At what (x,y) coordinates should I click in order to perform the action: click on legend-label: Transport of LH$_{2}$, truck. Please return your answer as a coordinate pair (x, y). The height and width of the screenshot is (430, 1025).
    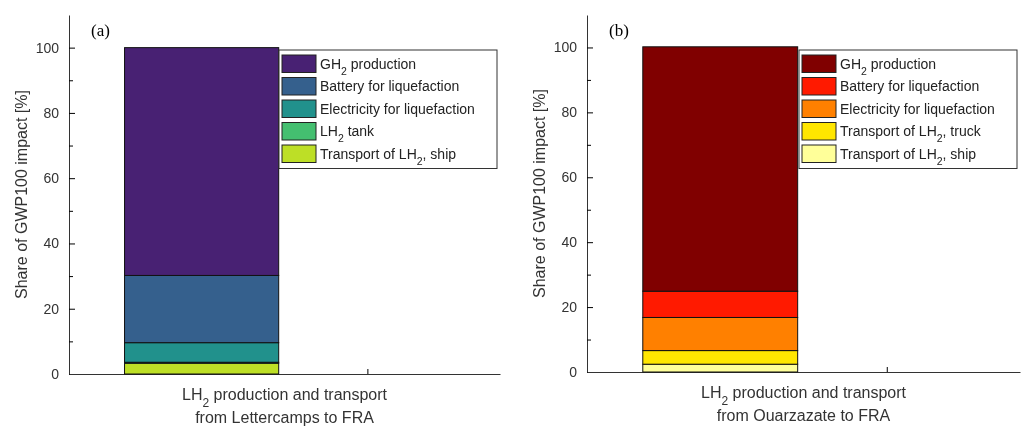
    Looking at the image, I should click on (911, 133).